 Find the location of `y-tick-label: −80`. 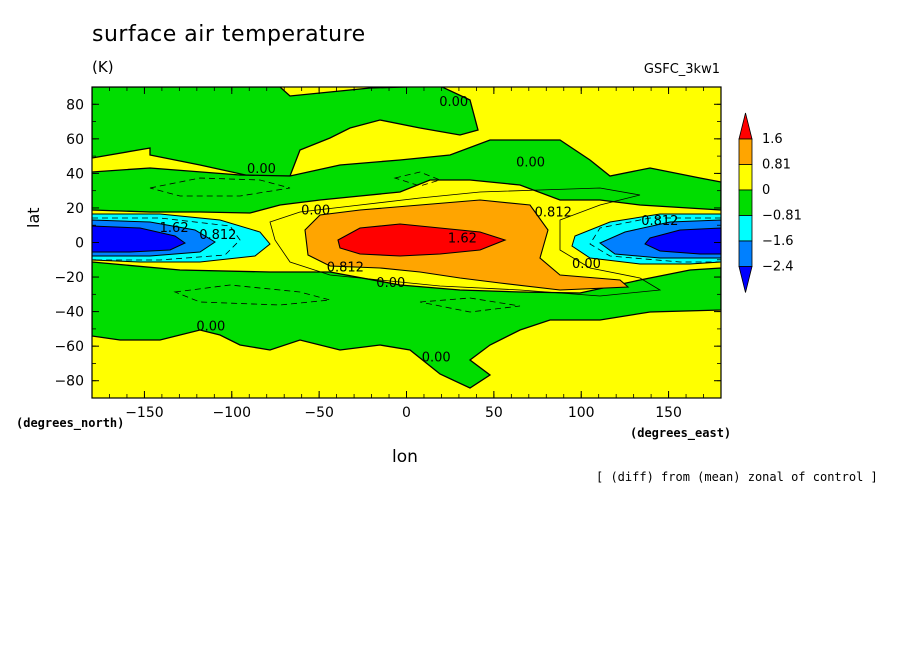

y-tick-label: −80 is located at coordinates (69, 382).